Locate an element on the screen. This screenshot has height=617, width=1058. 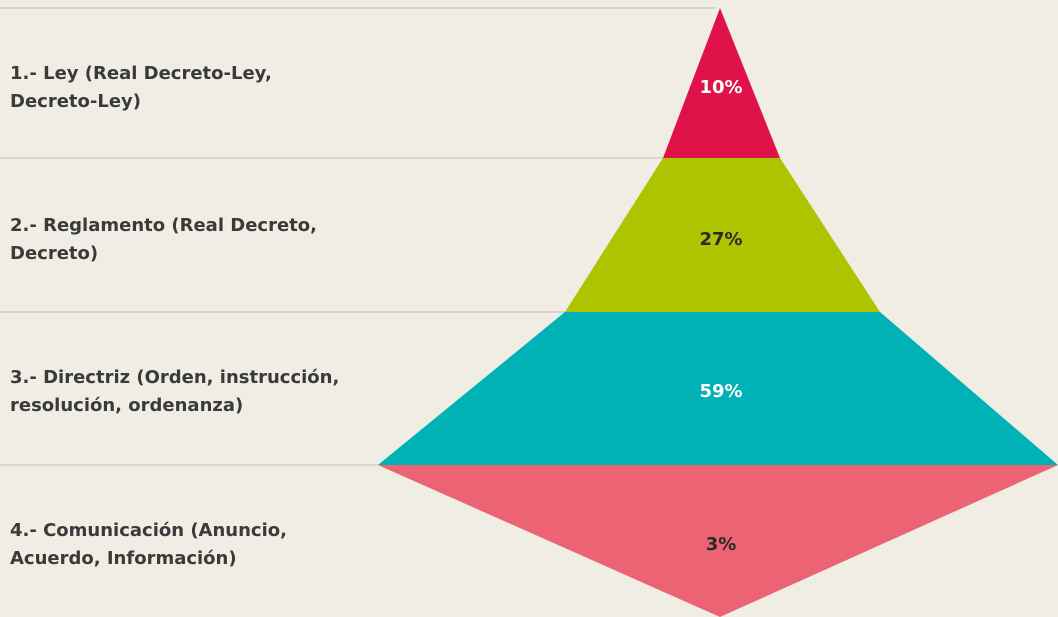
level-label: 4.- Comunicación (Anuncio, is located at coordinates (148, 530).